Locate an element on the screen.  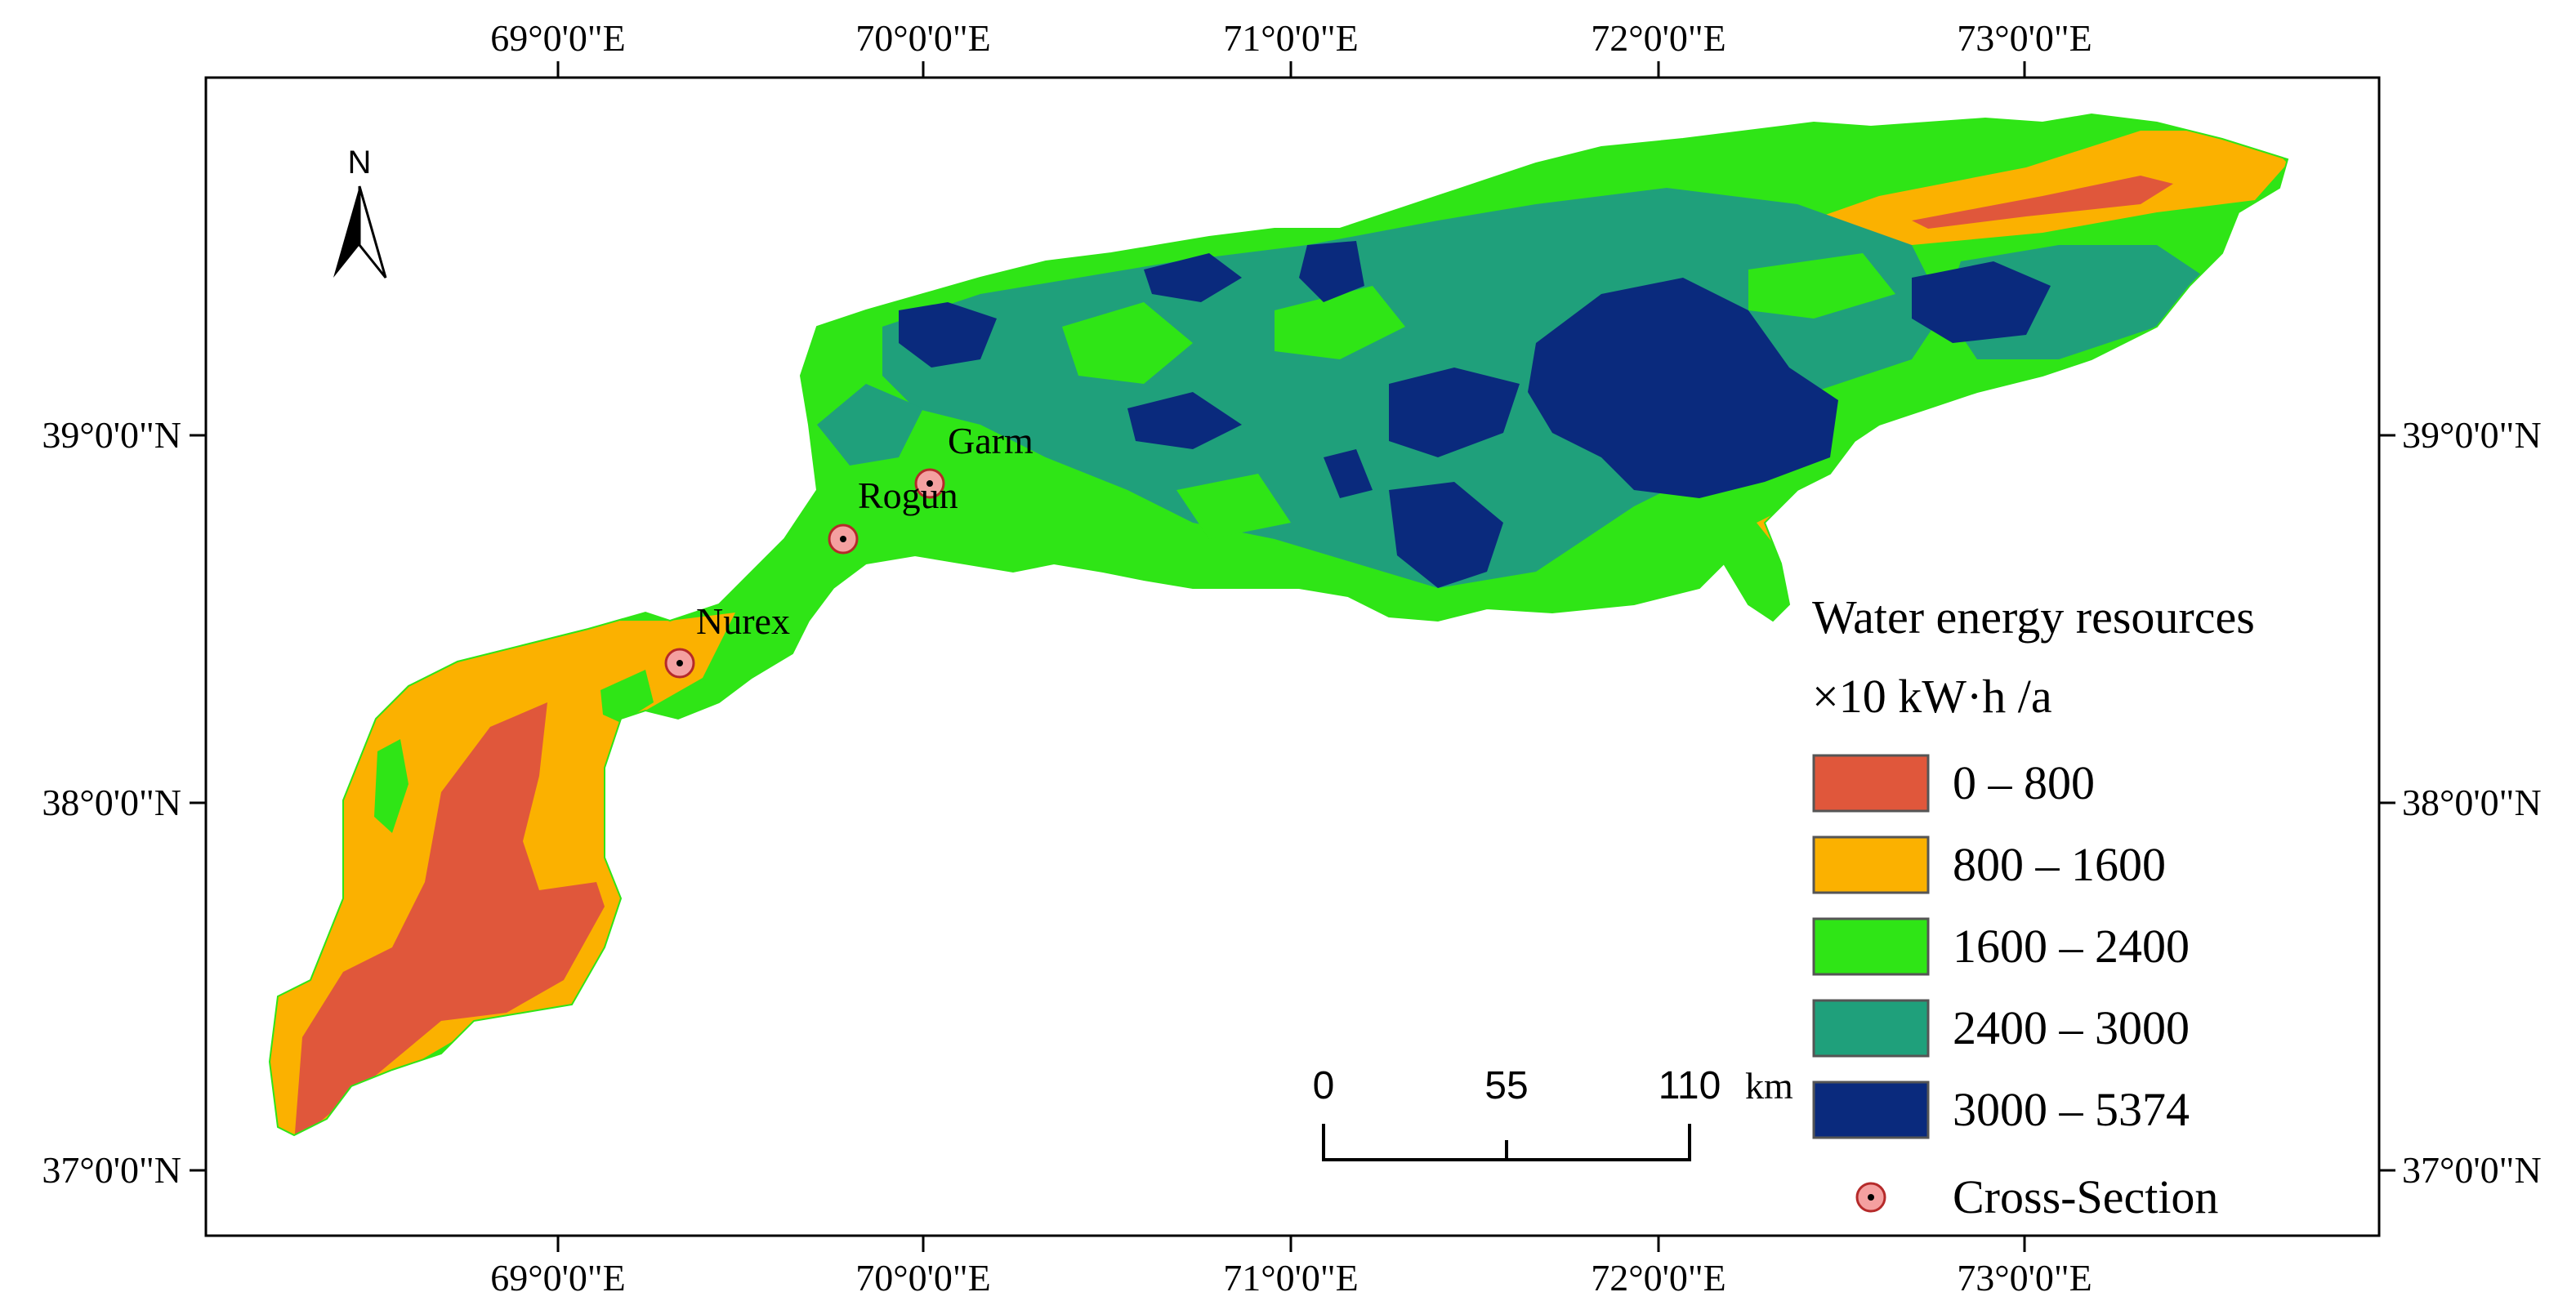
scale-label-110: 110 is located at coordinates (1690, 1085).